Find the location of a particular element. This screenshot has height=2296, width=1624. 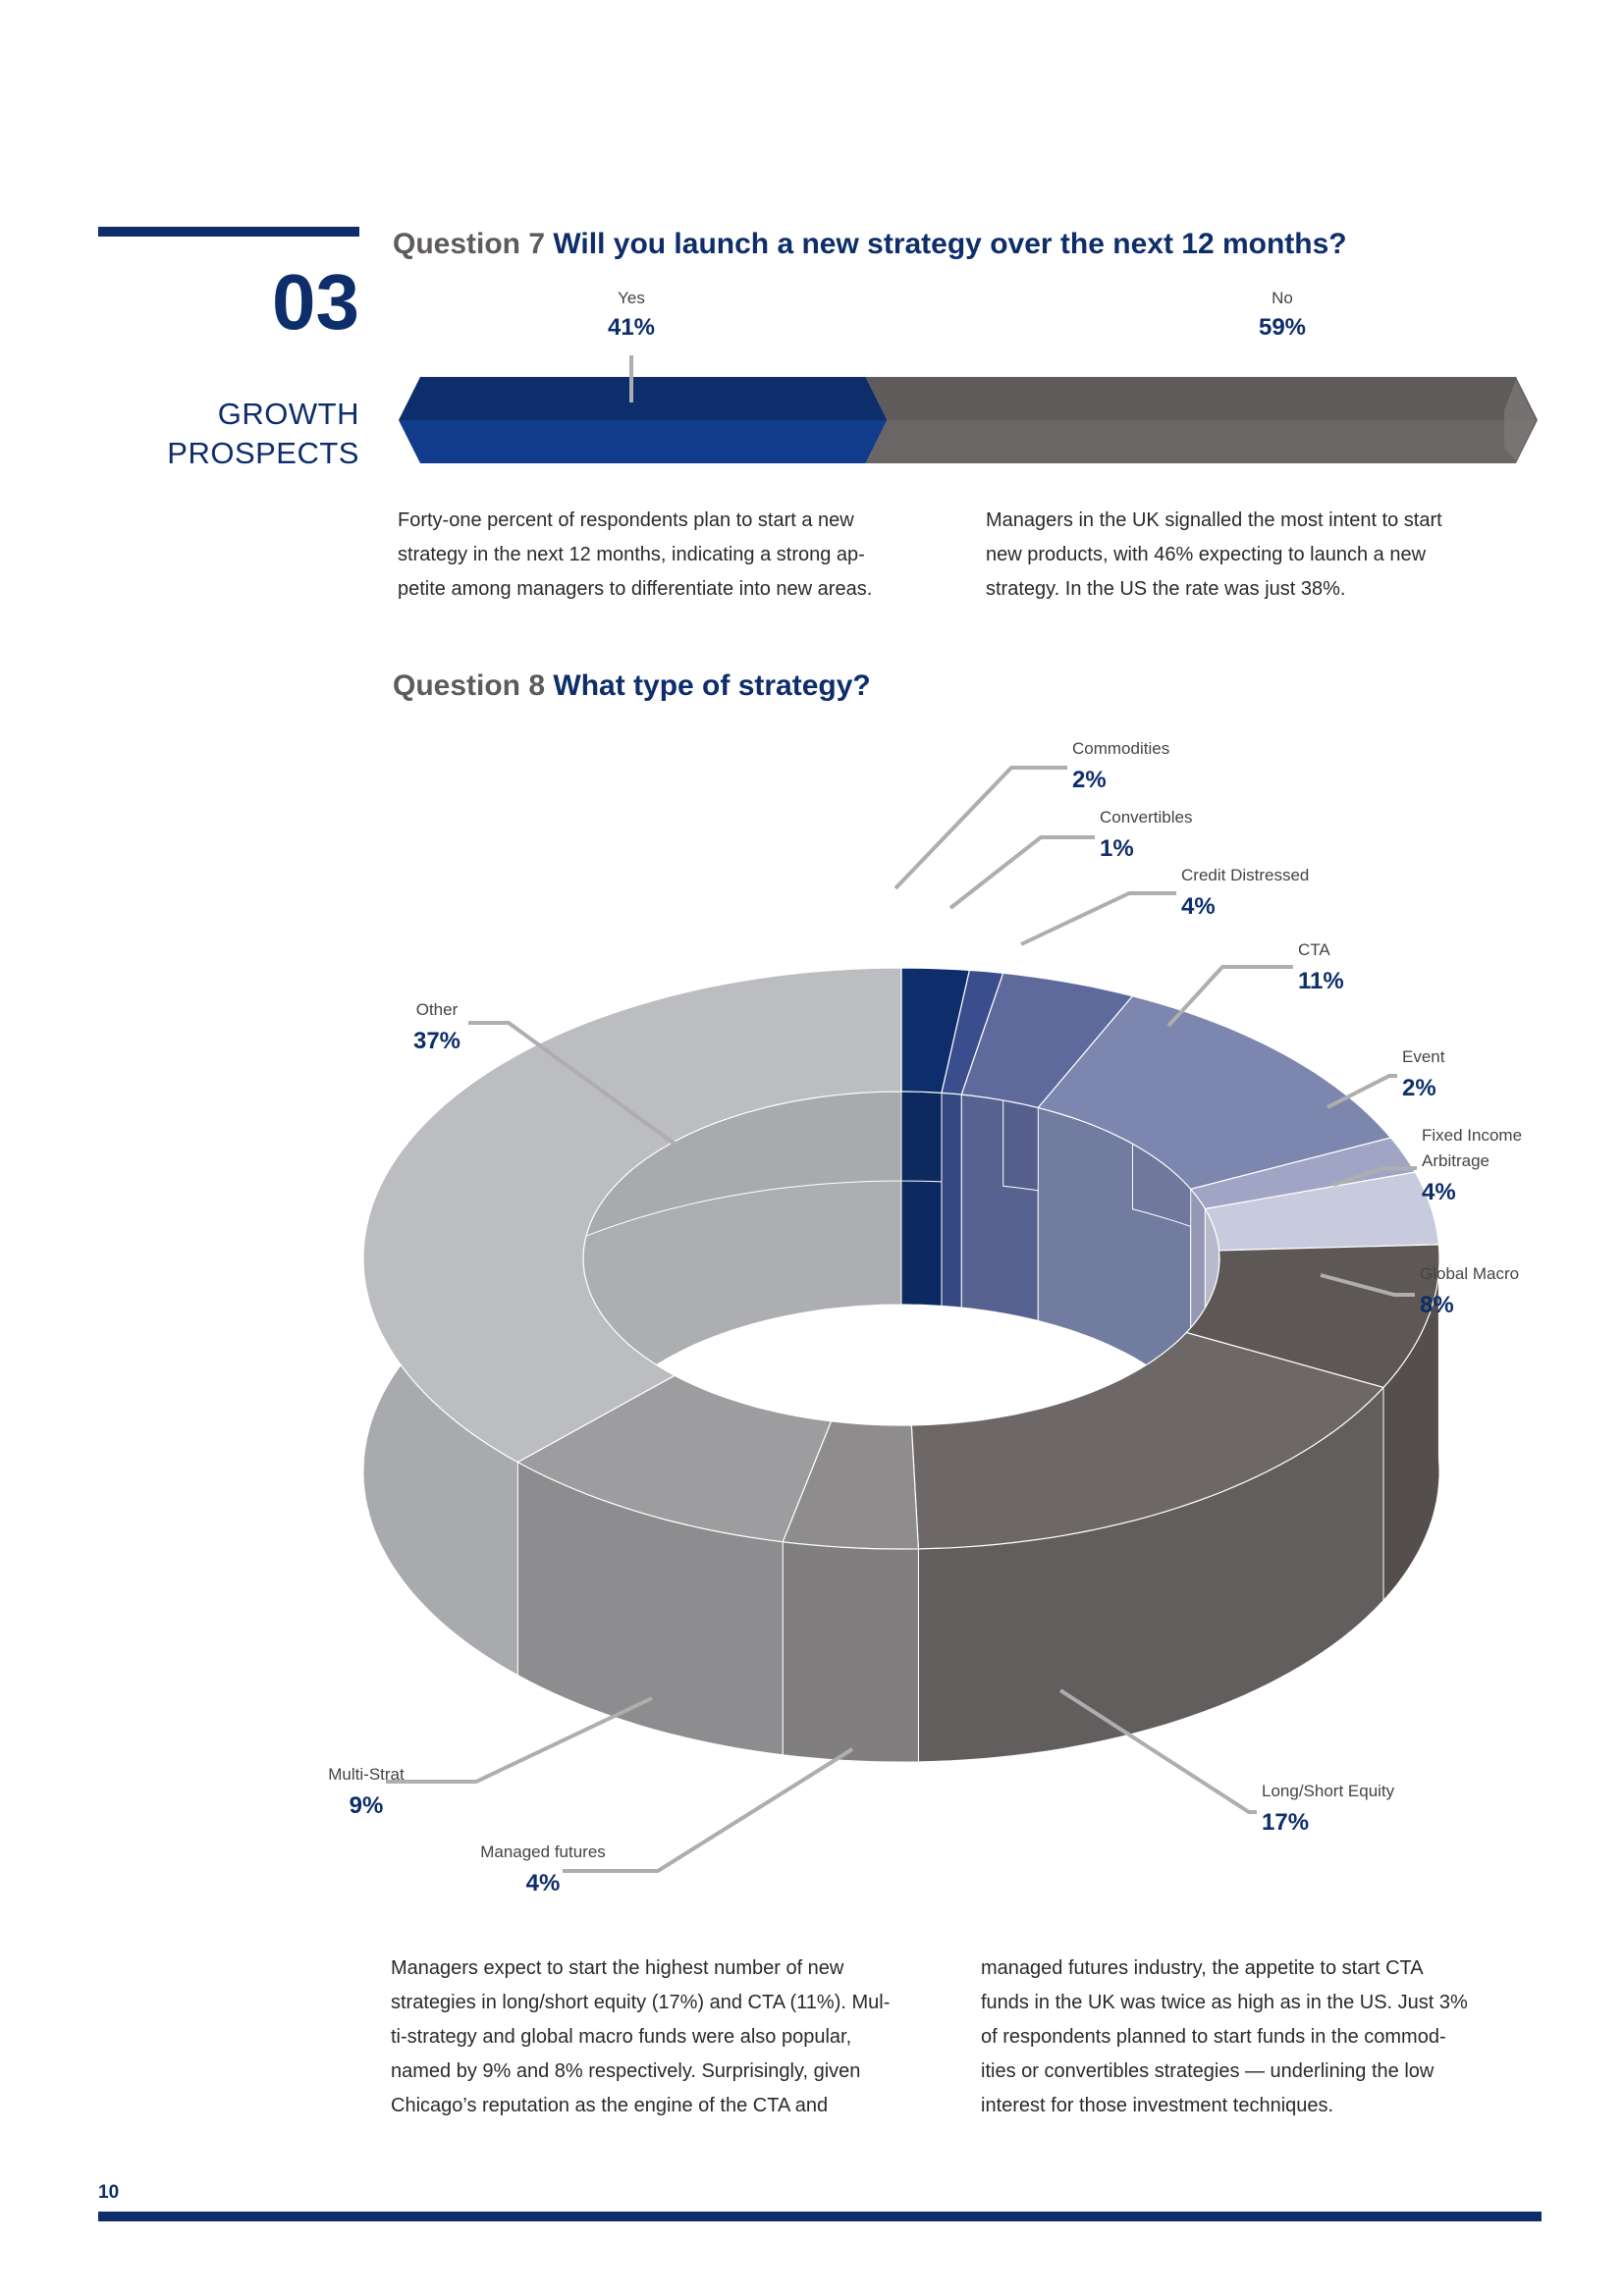

donut-label-other: Other 37% is located at coordinates (545, 1073).